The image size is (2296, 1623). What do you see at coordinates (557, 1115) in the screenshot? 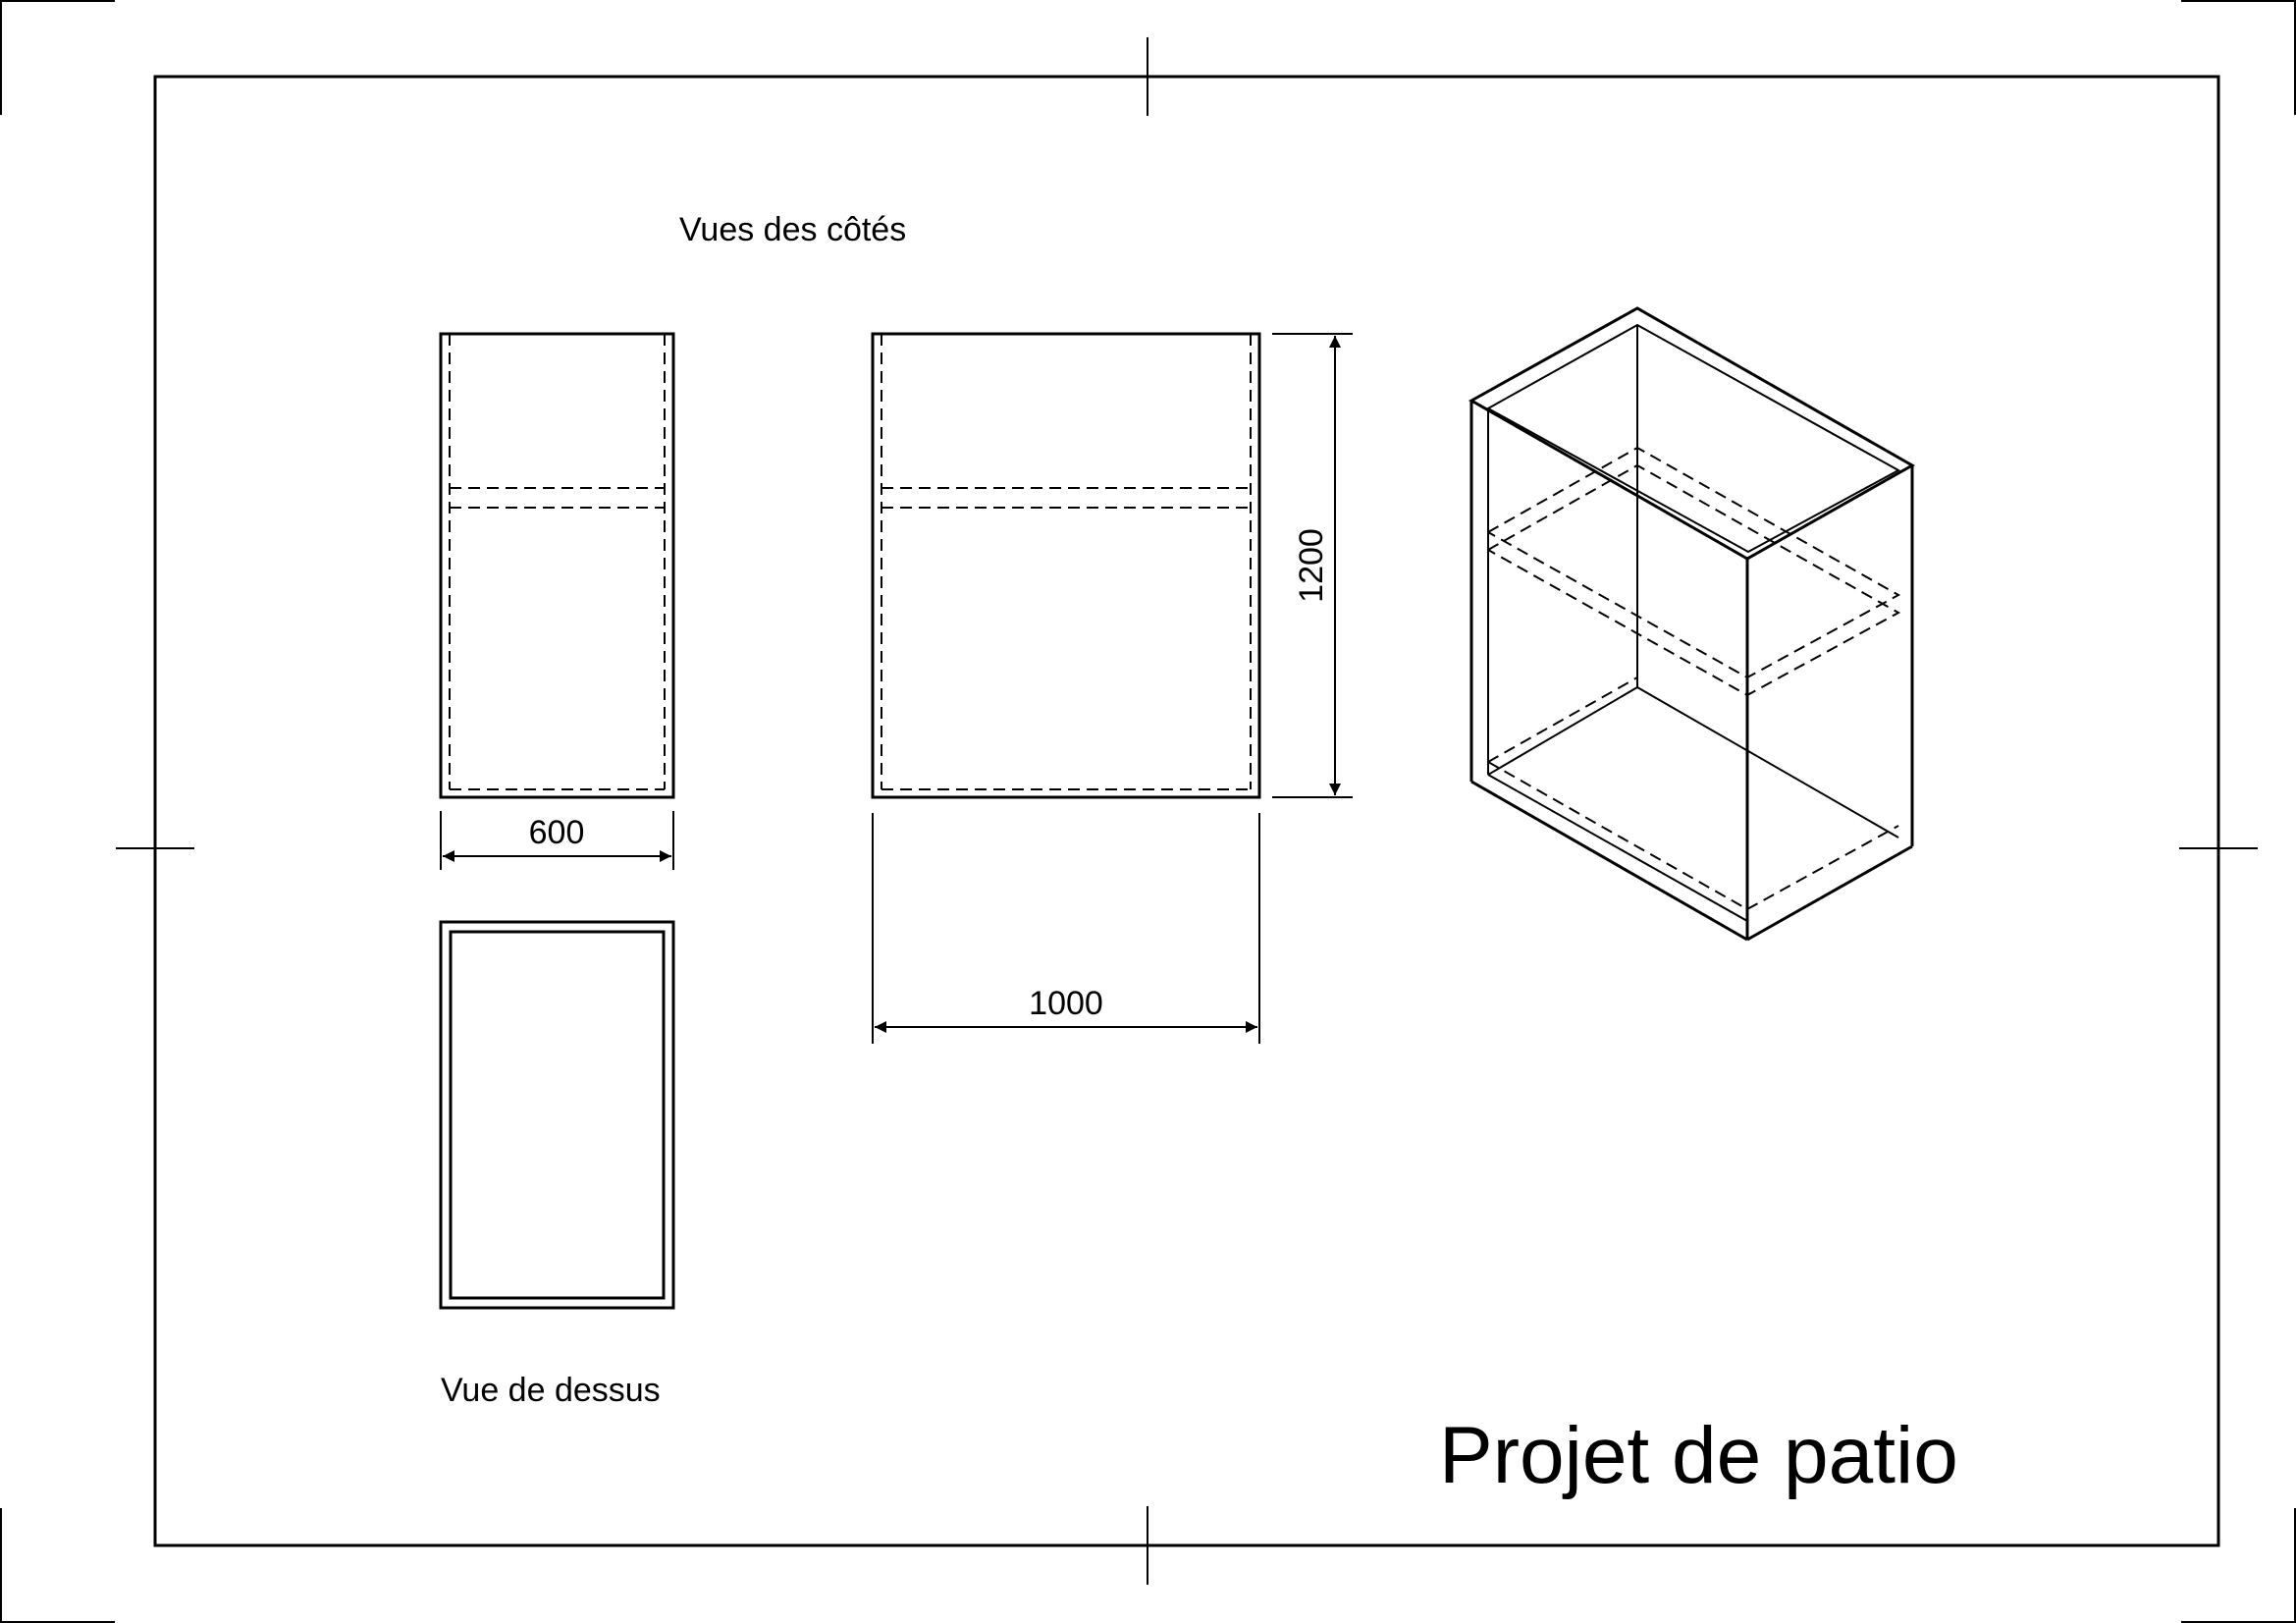
I see `top-view` at bounding box center [557, 1115].